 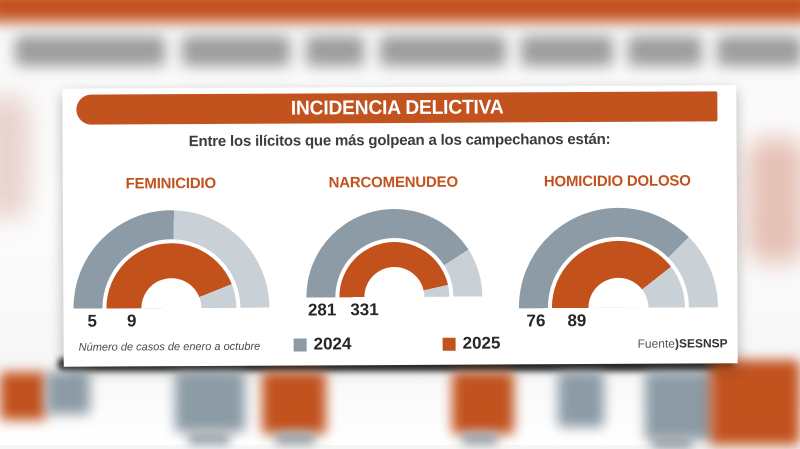 I want to click on gauge-chart-homicidio-doloso, so click(x=617, y=257).